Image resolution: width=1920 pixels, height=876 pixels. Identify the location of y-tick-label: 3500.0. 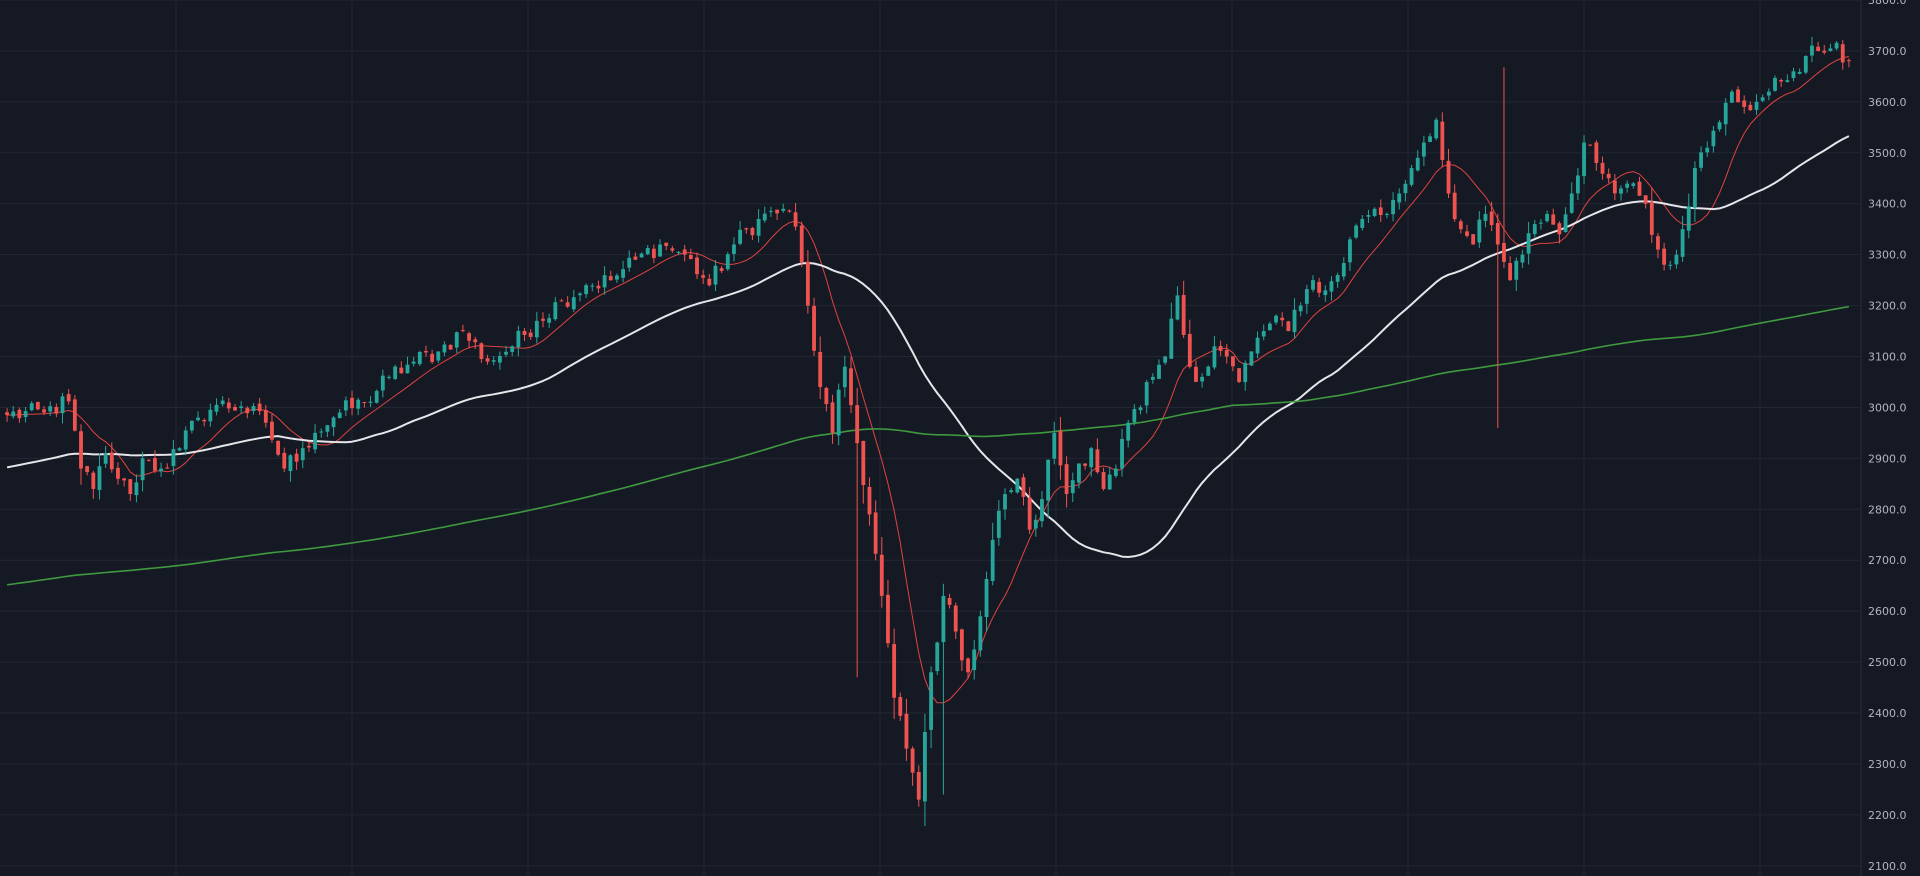
(1887, 153).